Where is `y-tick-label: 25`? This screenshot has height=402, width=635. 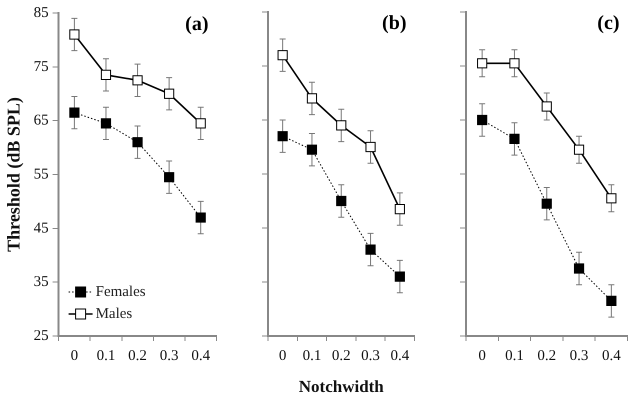 y-tick-label: 25 is located at coordinates (41, 336).